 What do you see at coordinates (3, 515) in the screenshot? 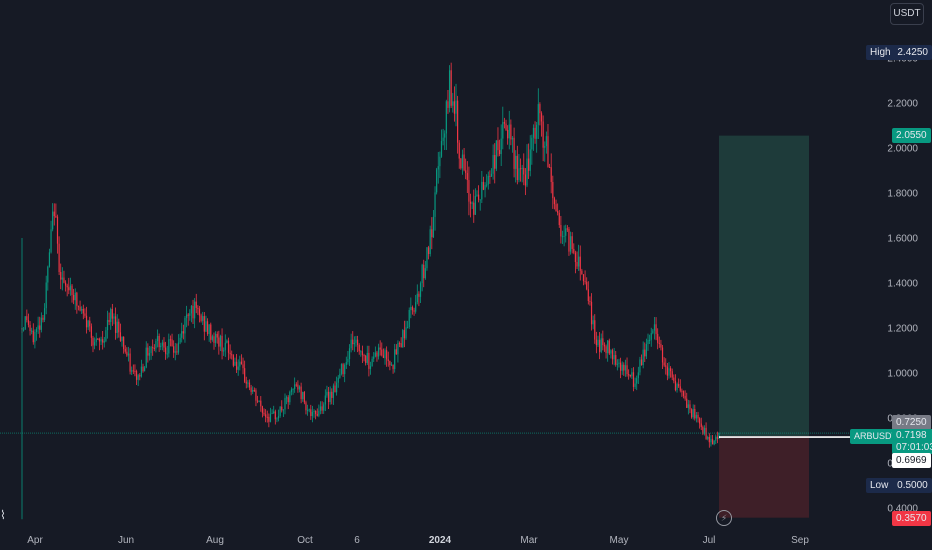
I see `ruler-icon: ⌇` at bounding box center [3, 515].